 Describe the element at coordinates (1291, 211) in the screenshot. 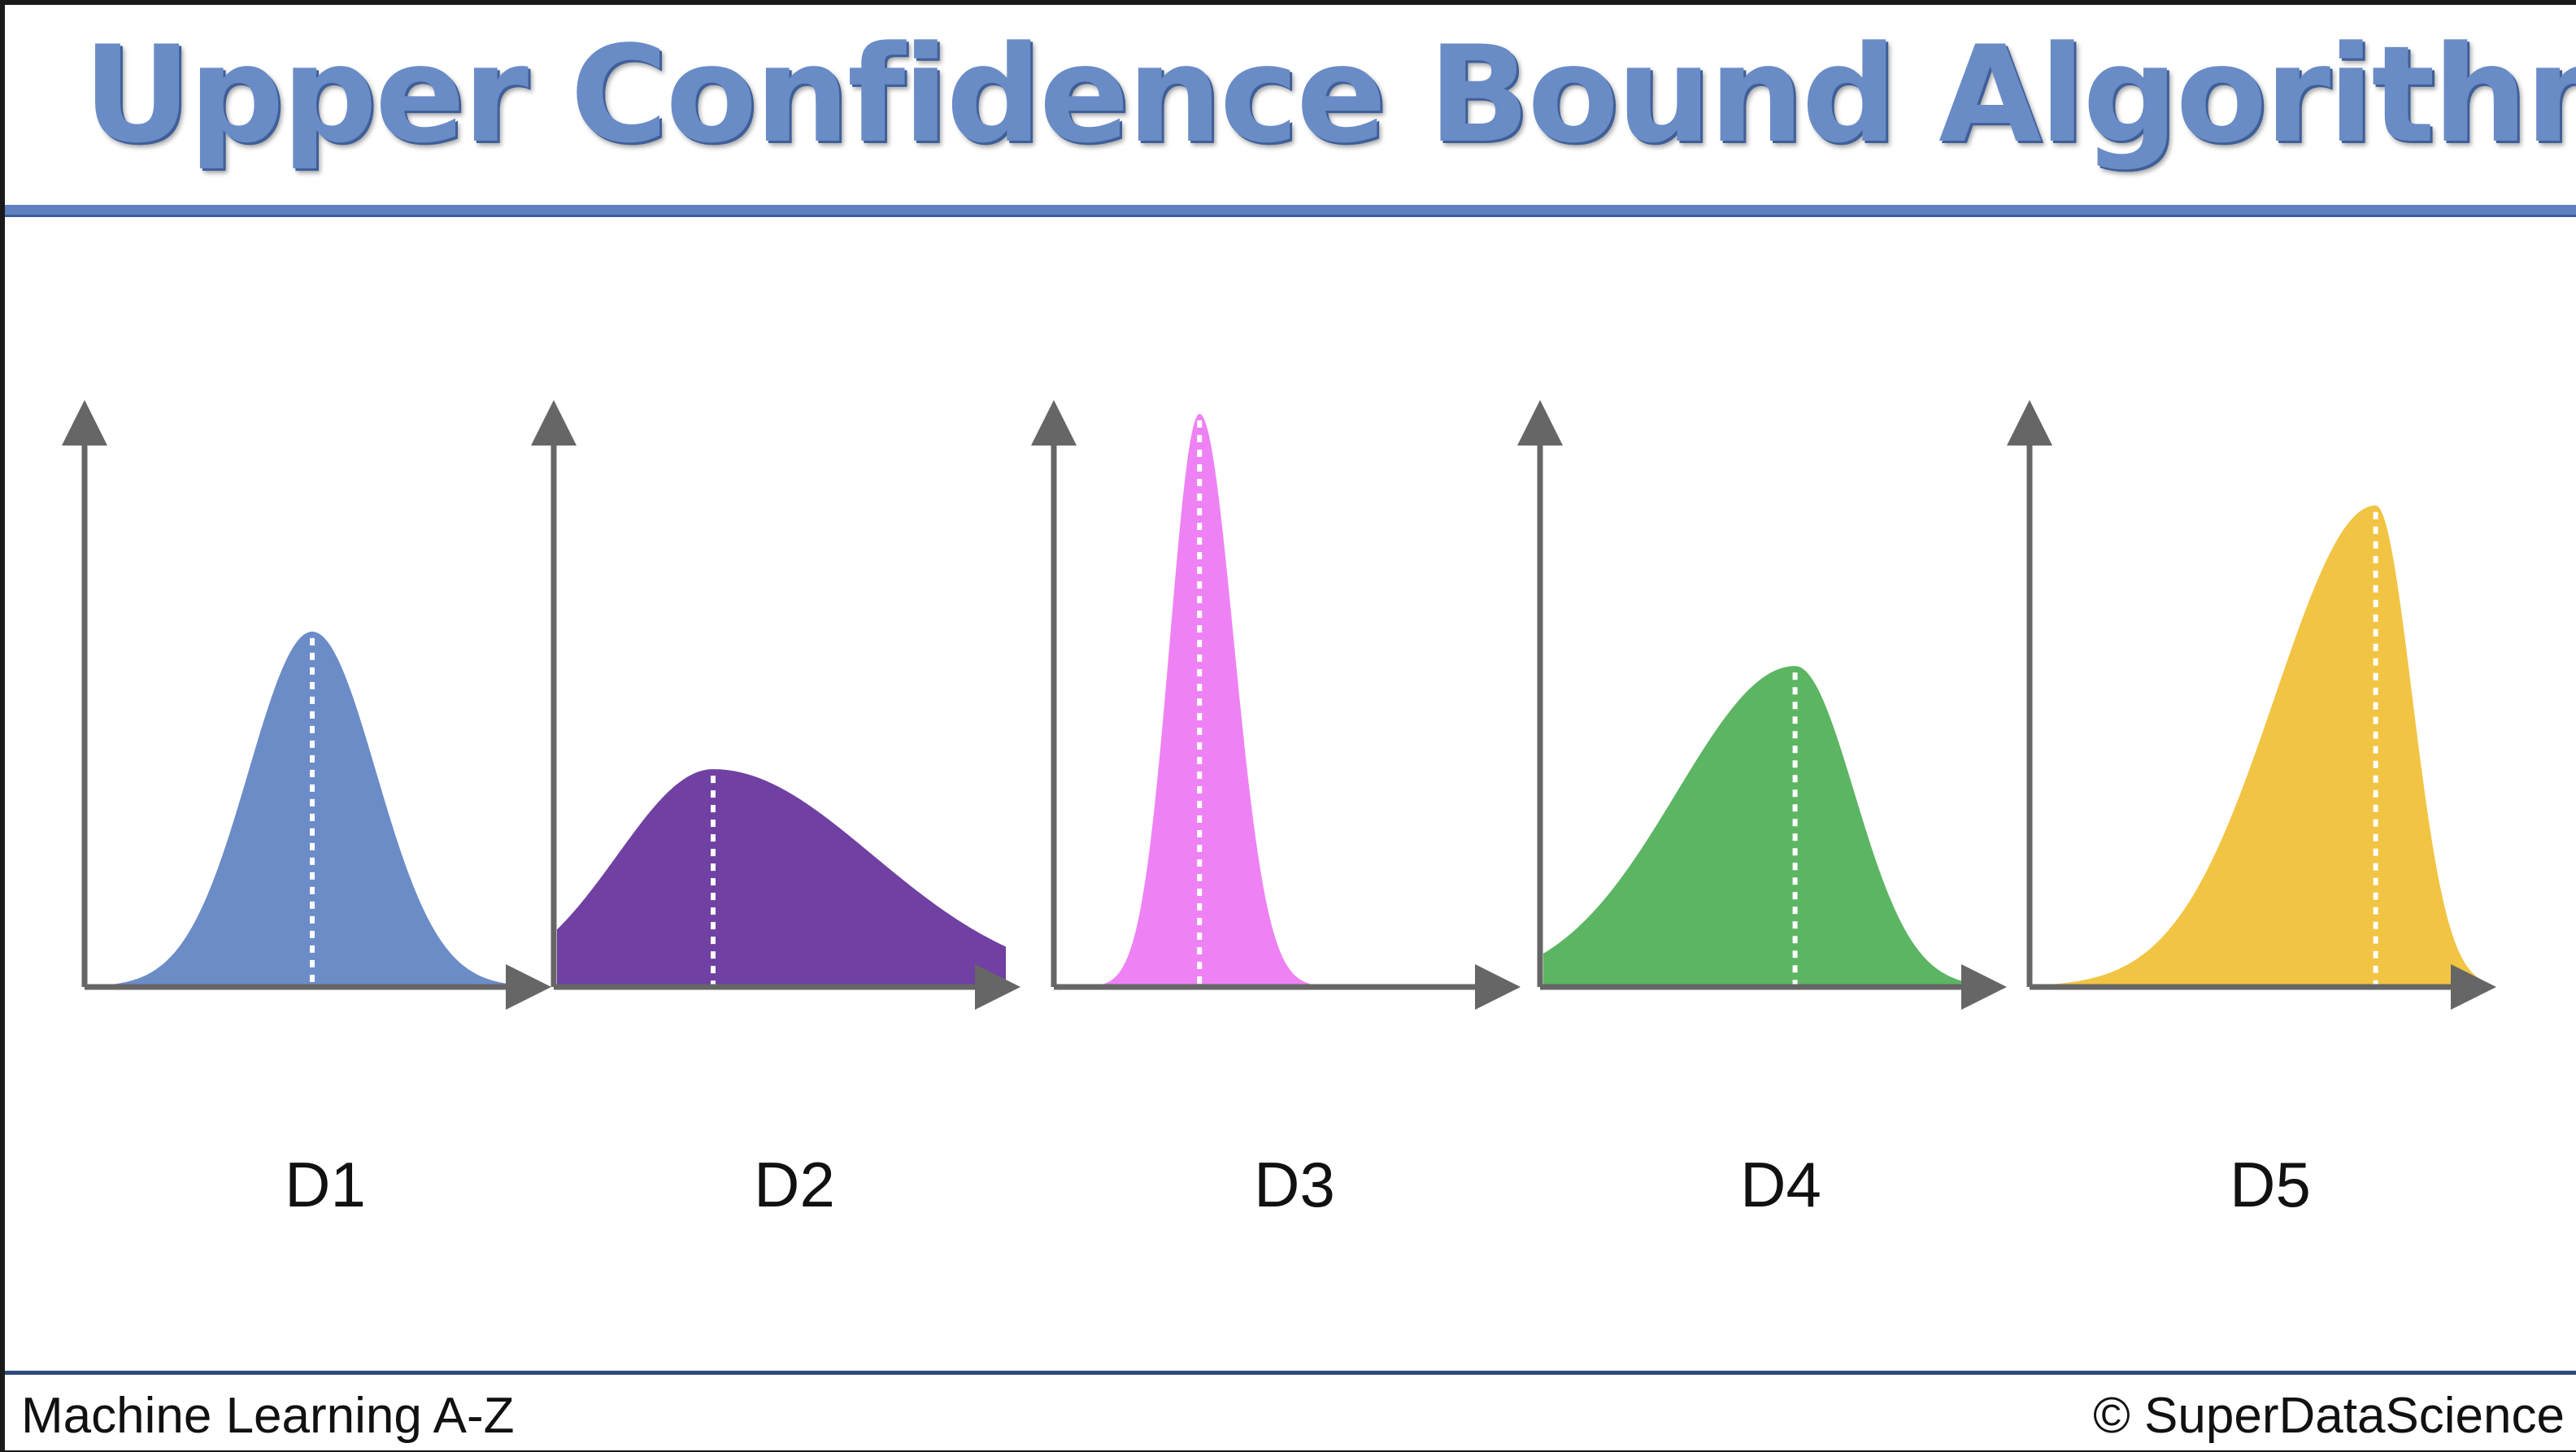

I see `title-divider` at that location.